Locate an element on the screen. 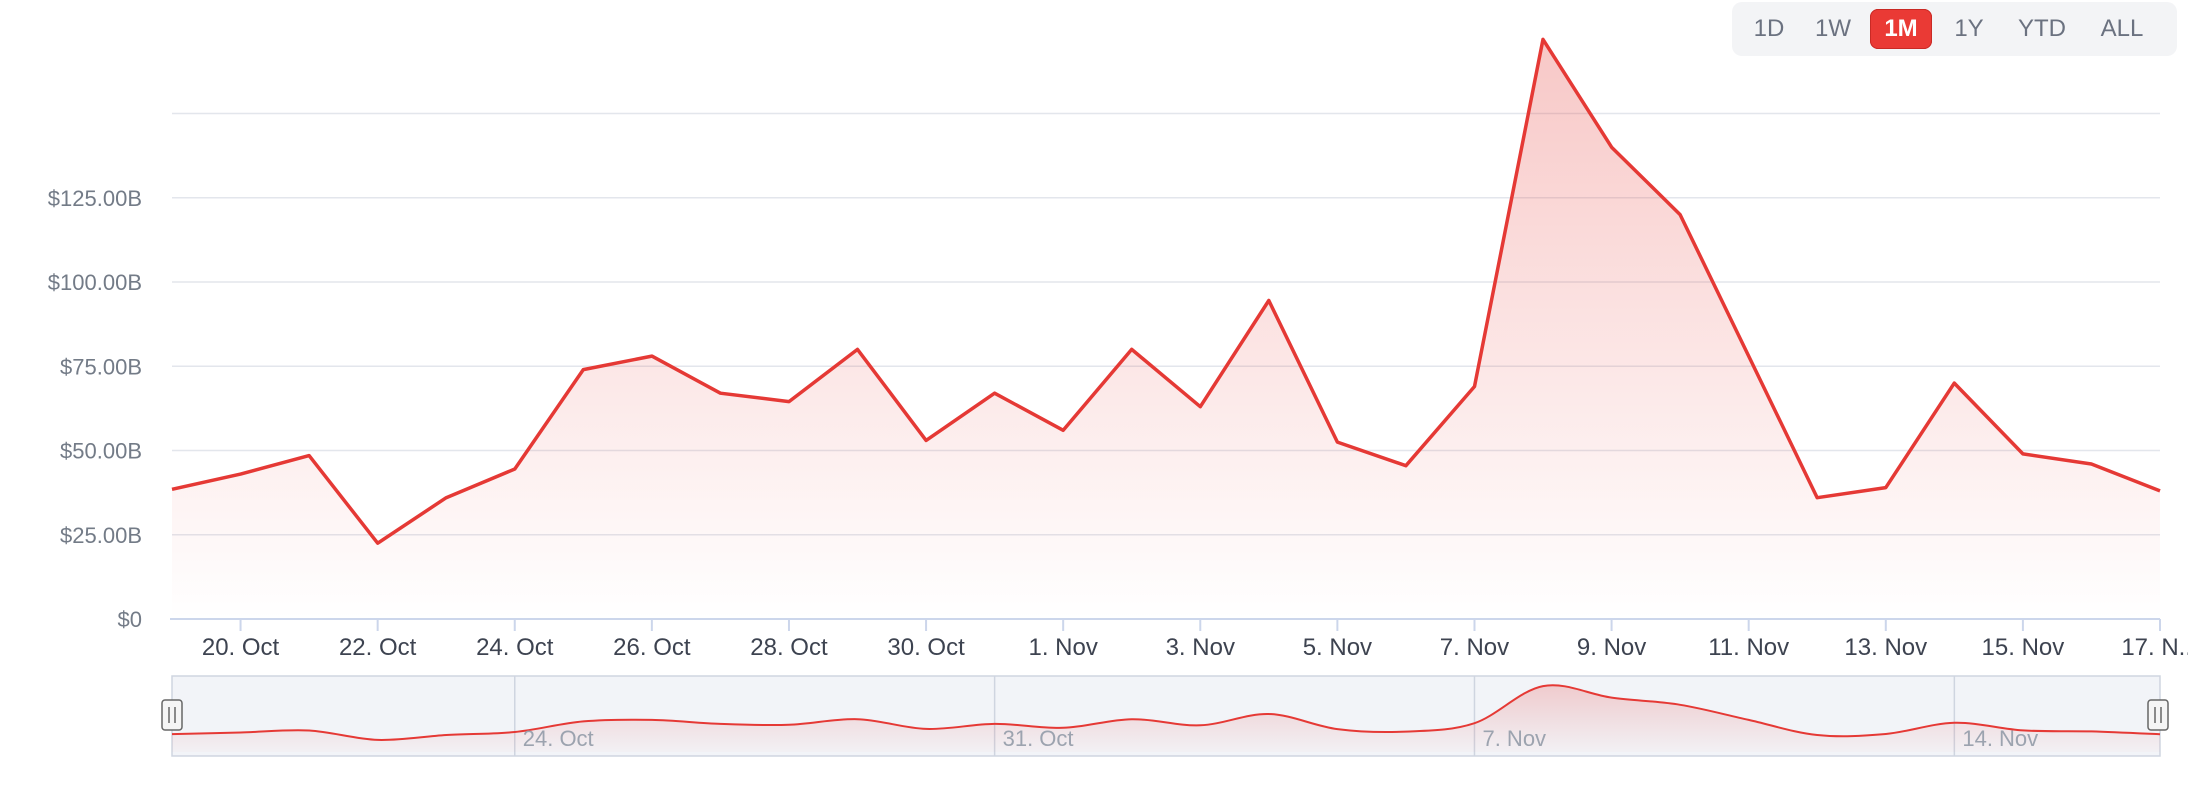 The height and width of the screenshot is (798, 2188). x-tick-label: 13. Nov is located at coordinates (1885, 647).